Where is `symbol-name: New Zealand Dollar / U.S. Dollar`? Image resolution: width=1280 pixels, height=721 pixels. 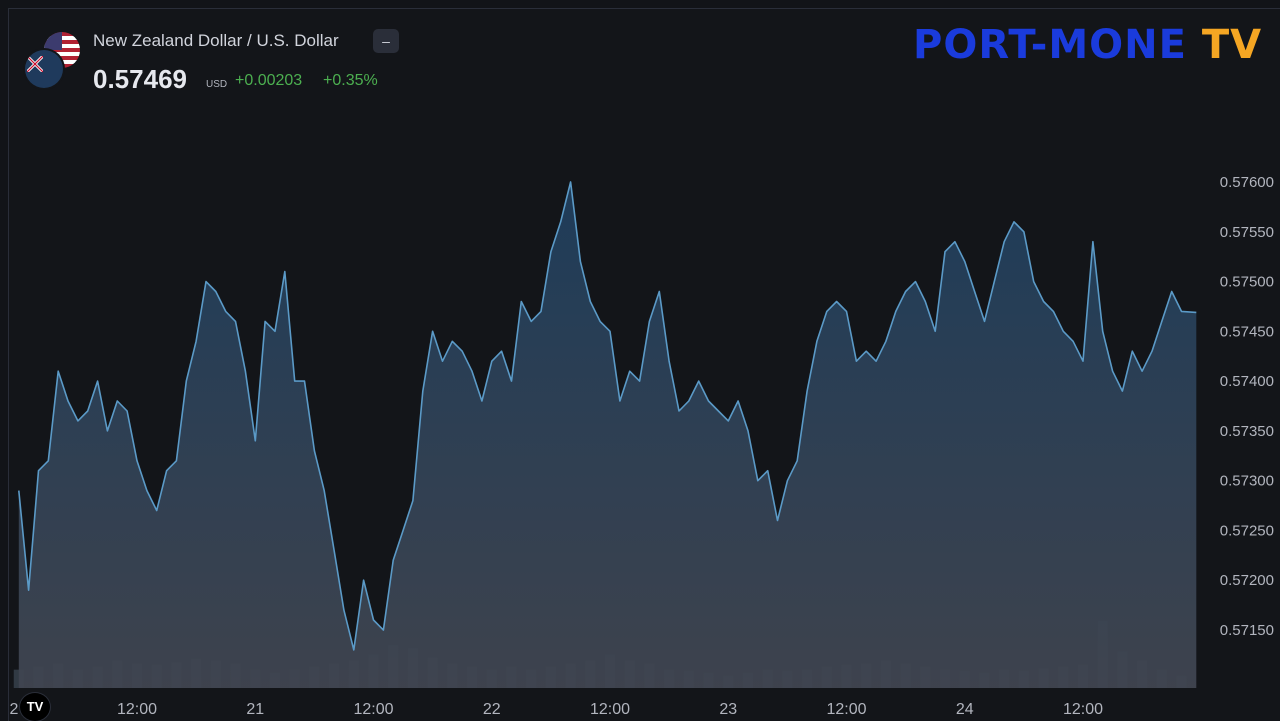
symbol-name: New Zealand Dollar / U.S. Dollar is located at coordinates (216, 40).